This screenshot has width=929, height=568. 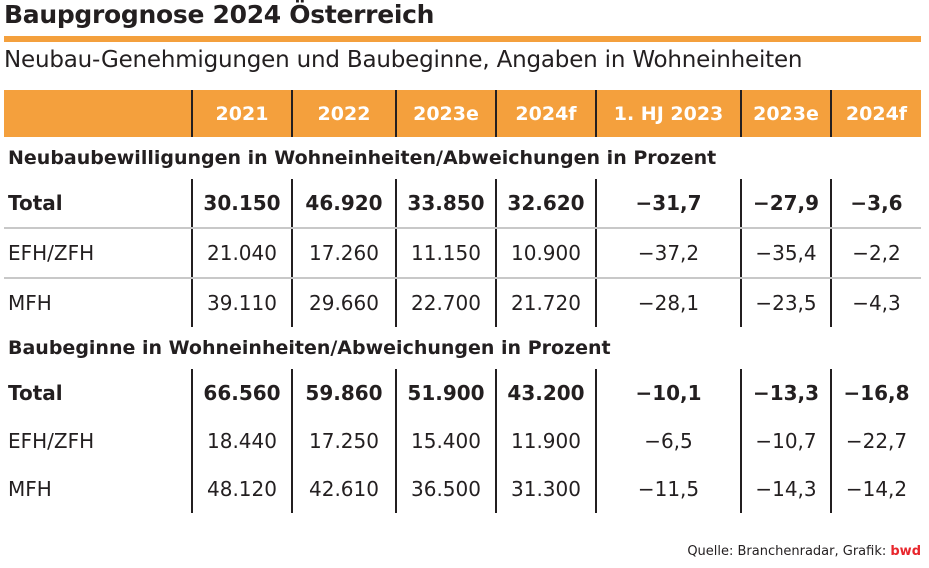 I want to click on header-cell-1hj-2023: 1. HJ 2023, so click(x=668, y=113).